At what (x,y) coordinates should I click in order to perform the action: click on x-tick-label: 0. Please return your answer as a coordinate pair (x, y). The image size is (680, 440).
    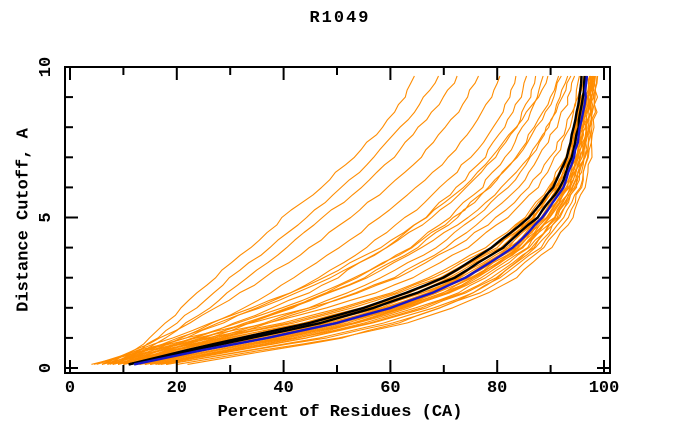
    Looking at the image, I should click on (70, 388).